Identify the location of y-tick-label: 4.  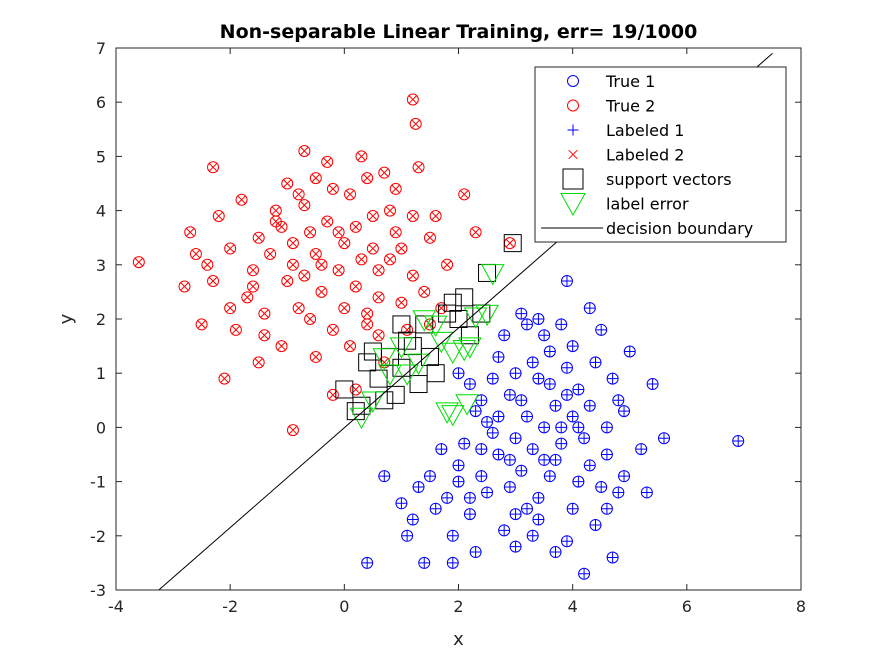
(101, 211).